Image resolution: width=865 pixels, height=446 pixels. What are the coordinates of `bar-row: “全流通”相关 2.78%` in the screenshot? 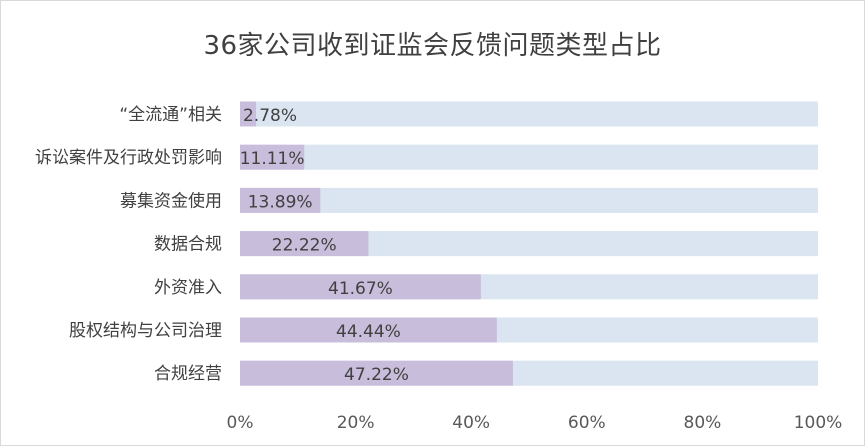 It's located at (468, 114).